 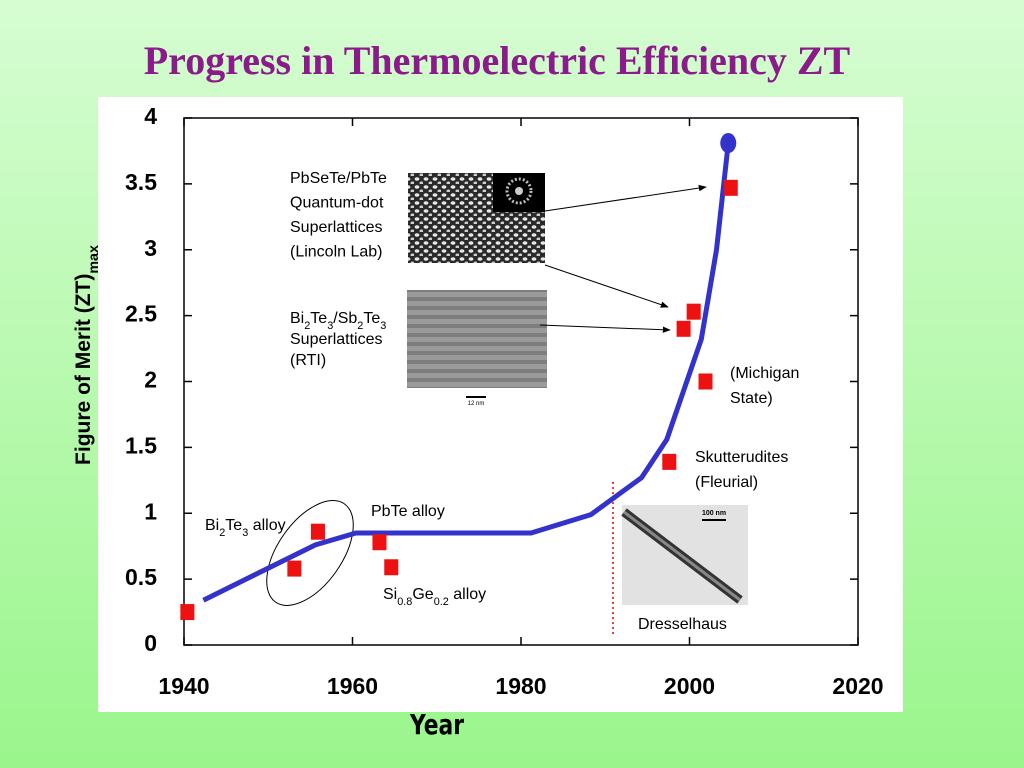 I want to click on x-tick-label: 1960, so click(x=352, y=686).